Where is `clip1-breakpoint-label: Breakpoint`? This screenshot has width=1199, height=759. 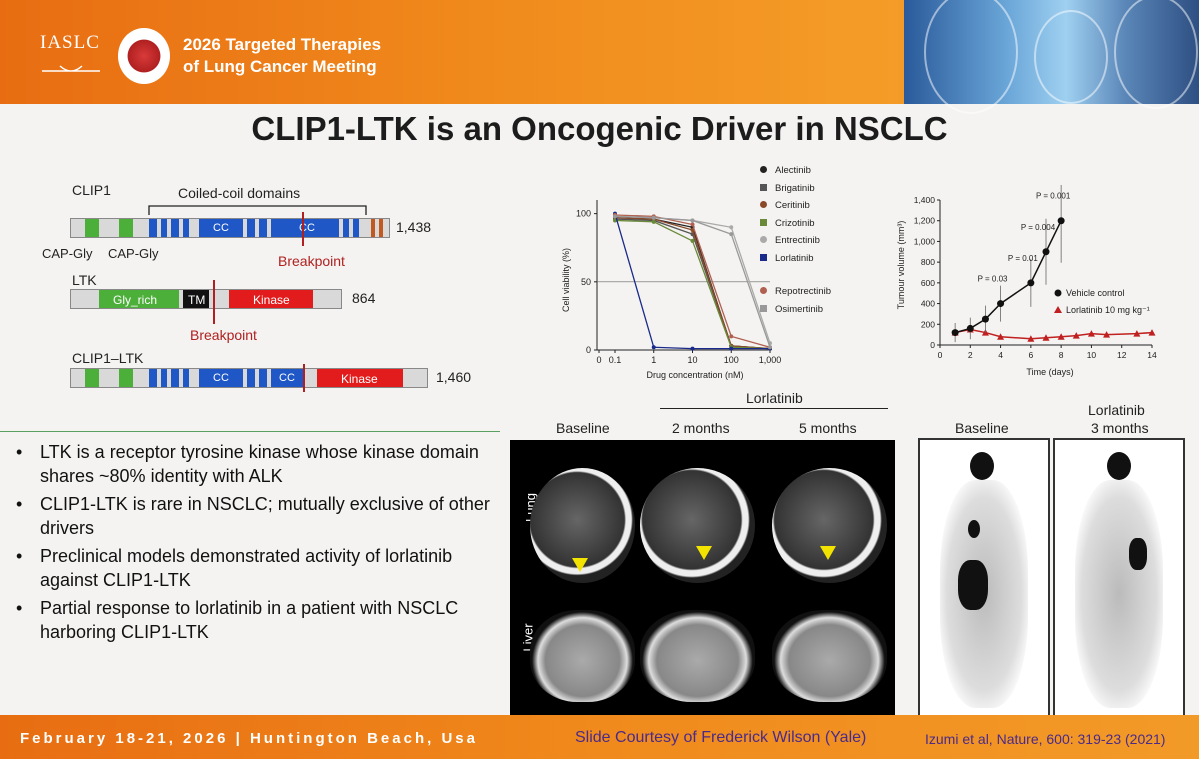 clip1-breakpoint-label: Breakpoint is located at coordinates (311, 261).